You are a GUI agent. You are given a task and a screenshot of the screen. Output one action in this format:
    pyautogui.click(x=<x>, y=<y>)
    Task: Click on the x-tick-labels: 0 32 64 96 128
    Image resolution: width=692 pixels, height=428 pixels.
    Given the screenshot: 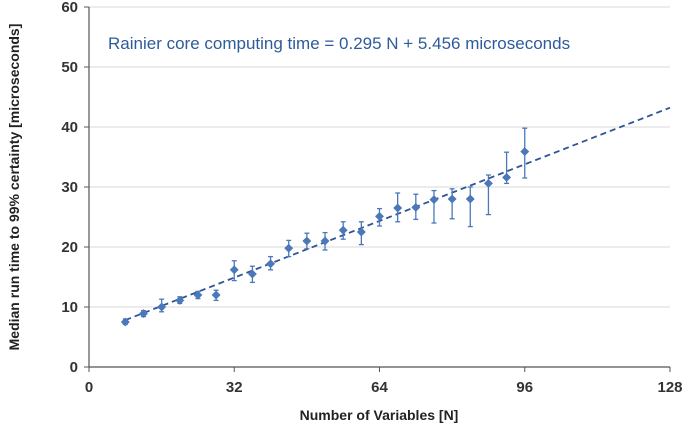 What is the action you would take?
    pyautogui.click(x=384, y=387)
    